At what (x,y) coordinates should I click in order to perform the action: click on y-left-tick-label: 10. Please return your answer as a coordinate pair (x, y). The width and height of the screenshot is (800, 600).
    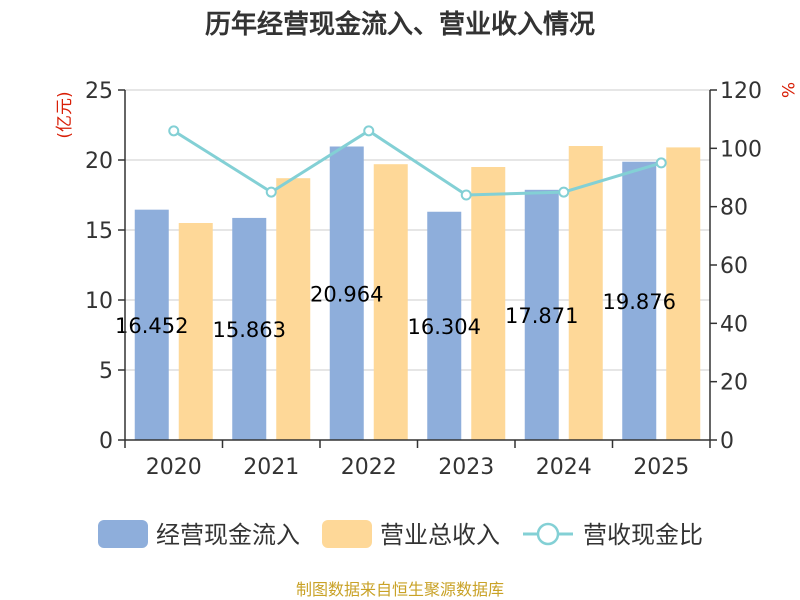
    Looking at the image, I should click on (99, 301).